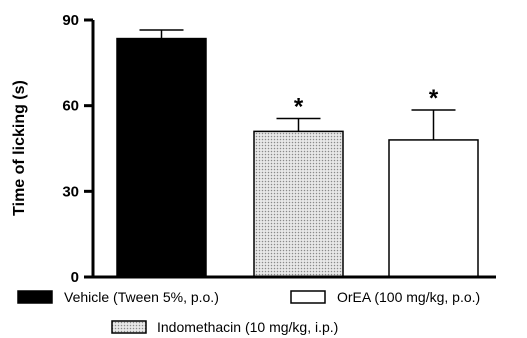  What do you see at coordinates (70, 191) in the screenshot?
I see `y-tick-label: 30` at bounding box center [70, 191].